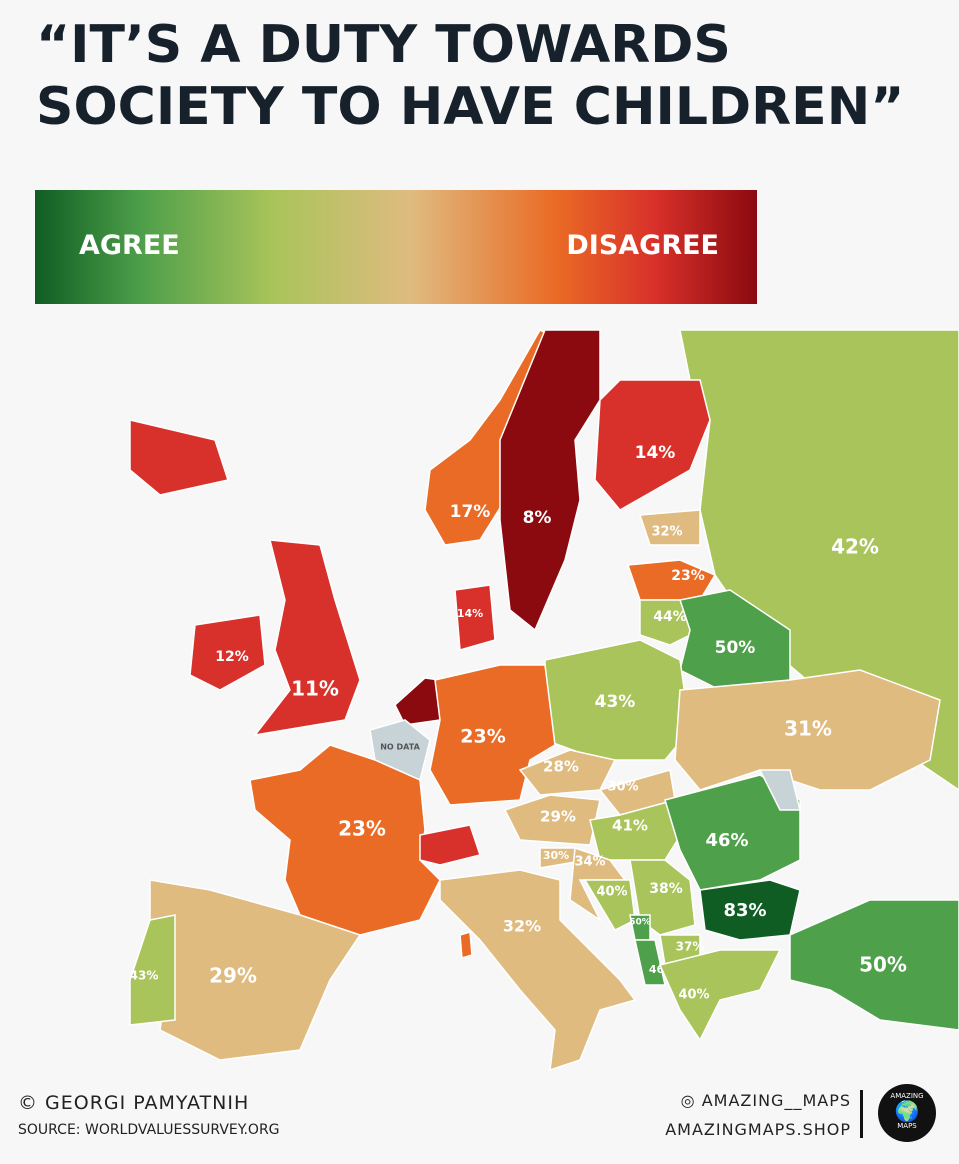 This screenshot has width=959, height=1164. What do you see at coordinates (134, 1103) in the screenshot?
I see `author-credit: © GEORGI PAMYATNIH` at bounding box center [134, 1103].